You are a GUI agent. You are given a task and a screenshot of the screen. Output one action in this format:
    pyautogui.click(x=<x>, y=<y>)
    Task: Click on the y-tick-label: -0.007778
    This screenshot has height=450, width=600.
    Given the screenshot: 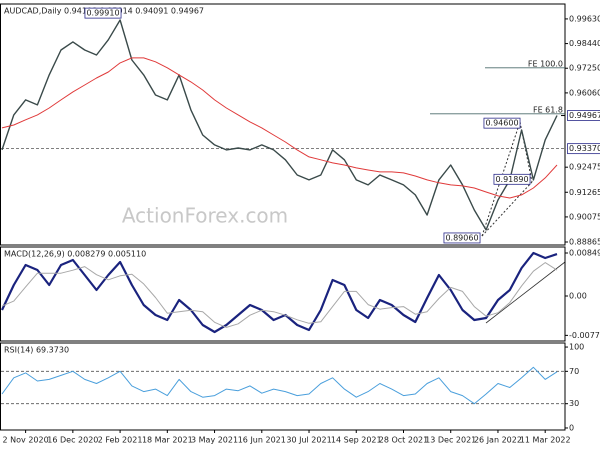 What is the action you would take?
    pyautogui.click(x=584, y=335)
    